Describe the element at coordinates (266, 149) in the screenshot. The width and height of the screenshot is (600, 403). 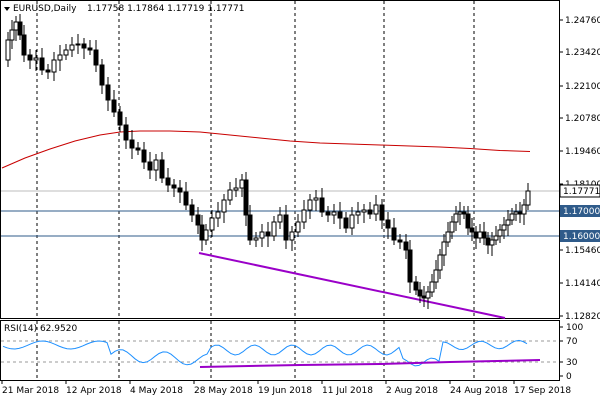
I see `moving-average-line` at that location.